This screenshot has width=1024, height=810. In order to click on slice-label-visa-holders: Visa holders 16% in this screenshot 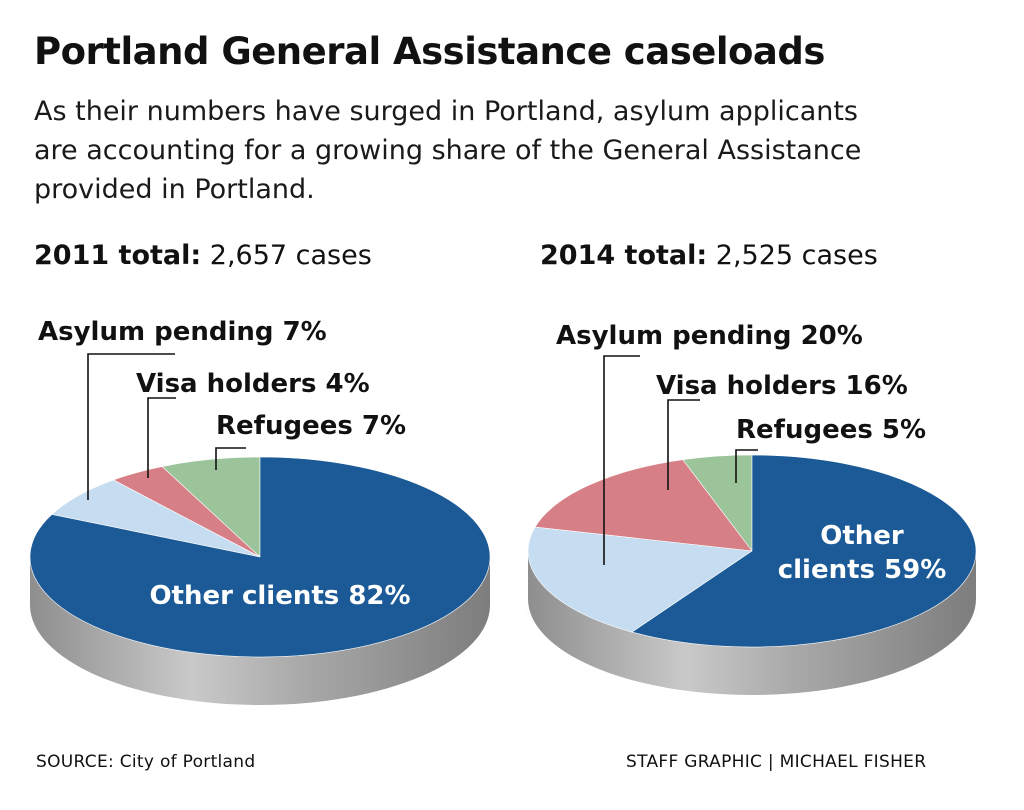, I will do `click(782, 386)`.